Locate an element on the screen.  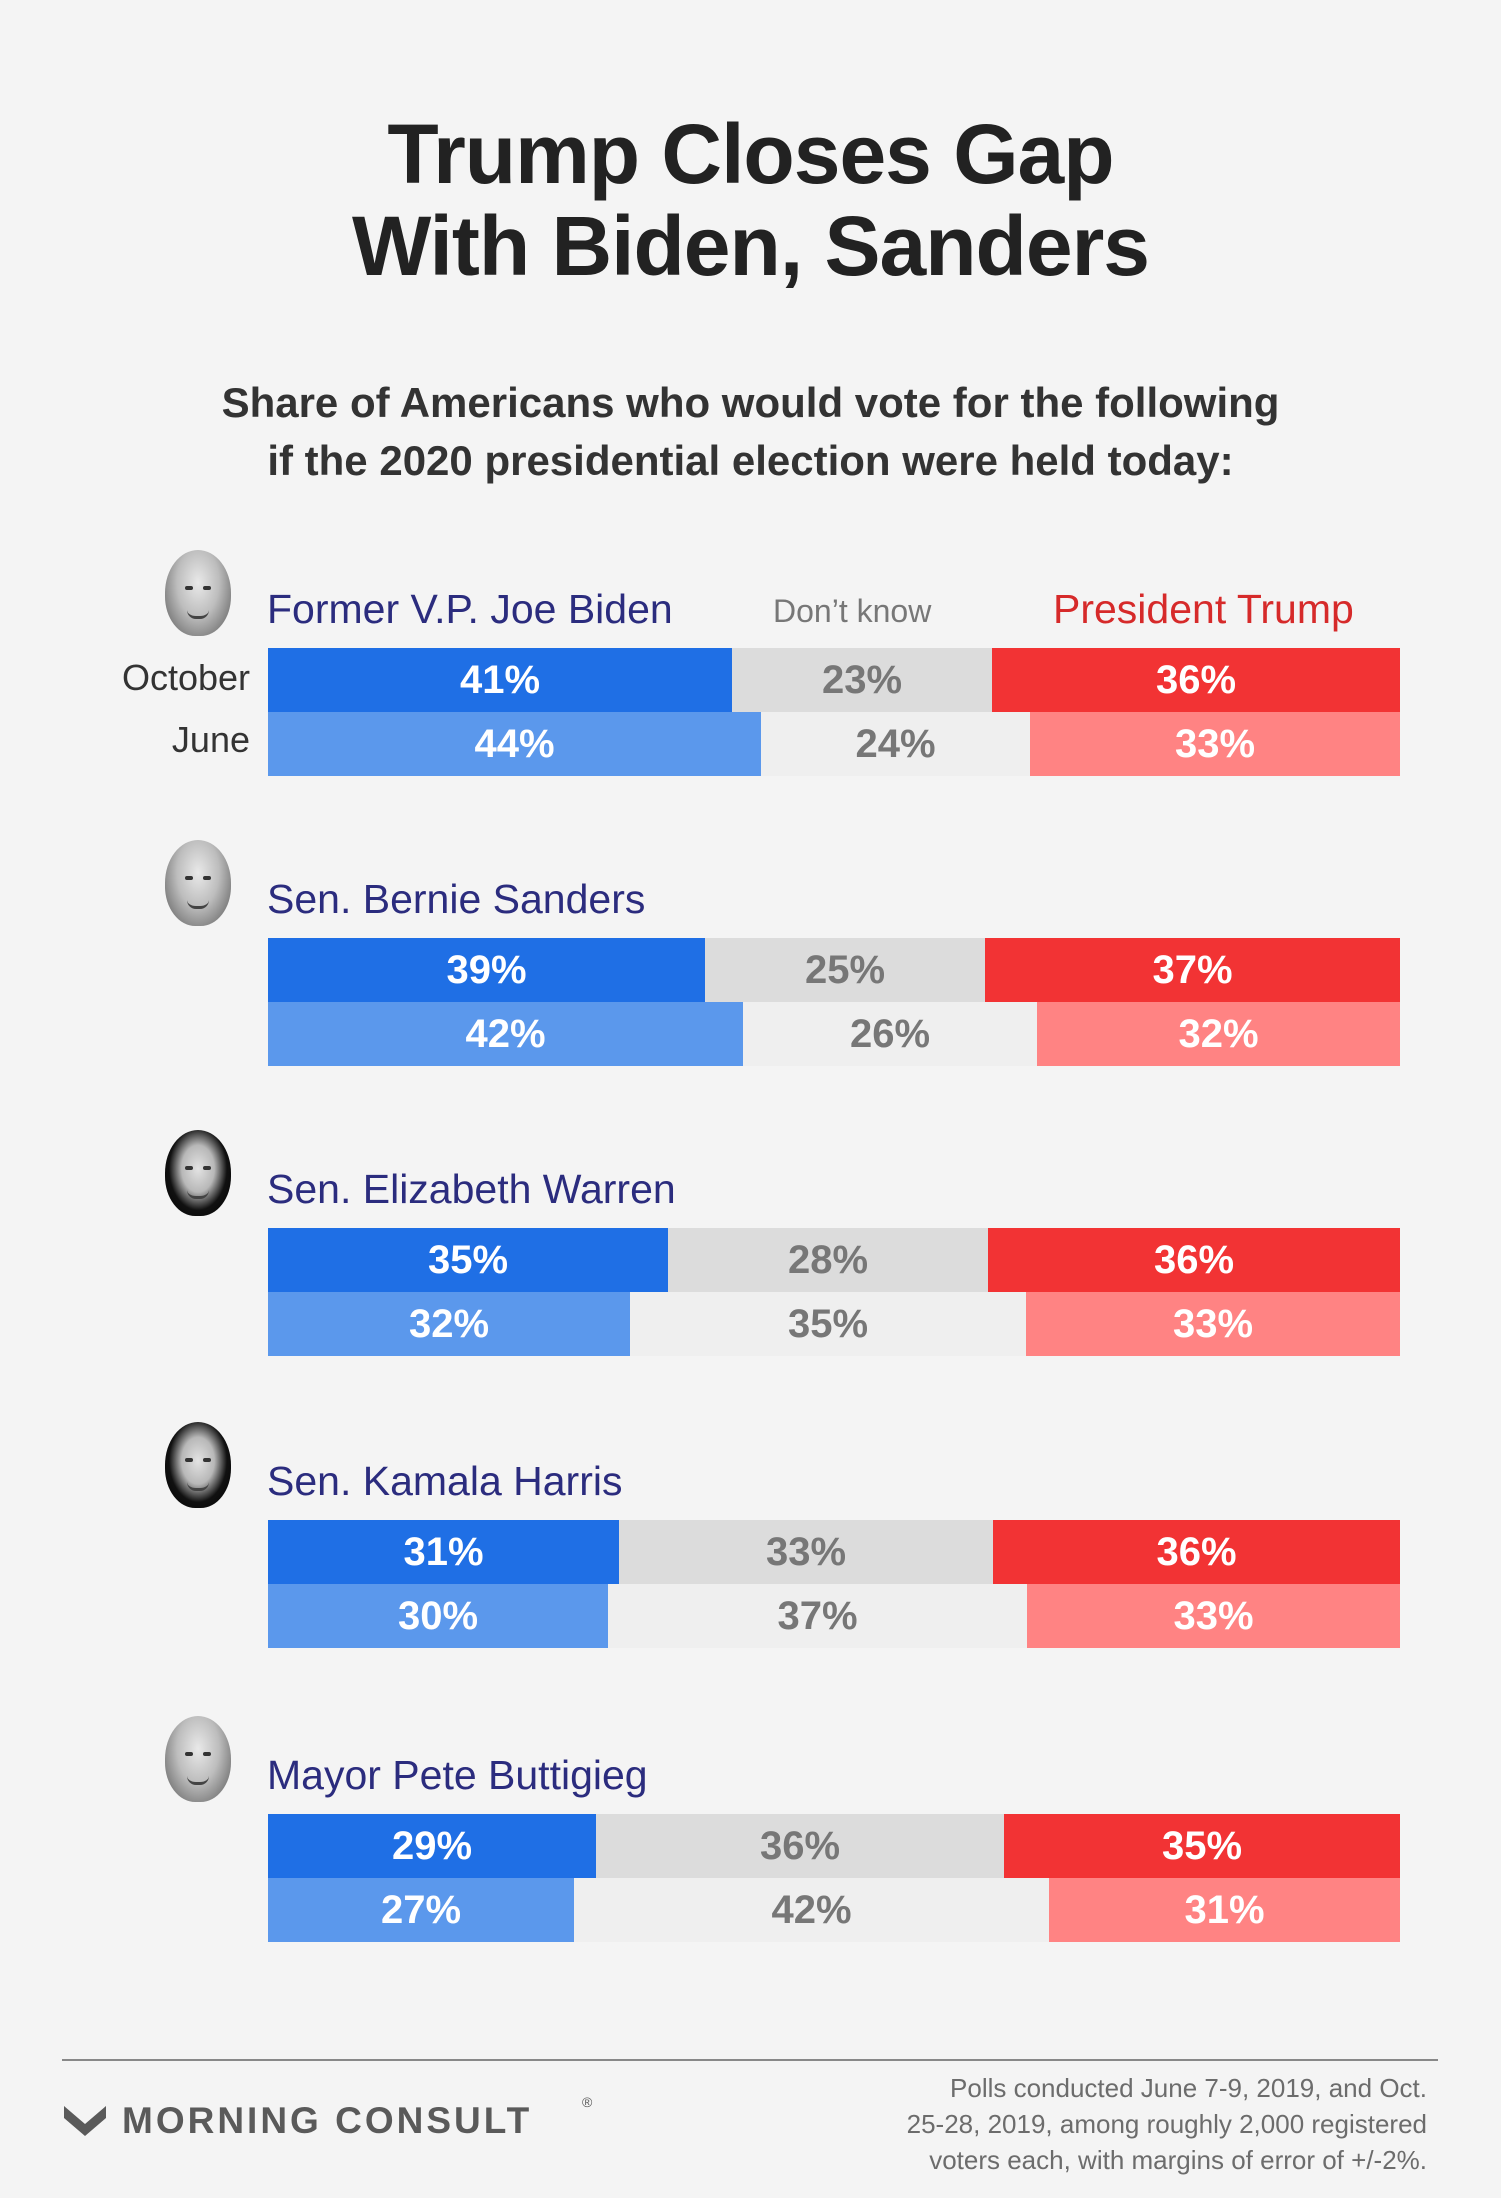
bar-row-biden-october: 41% 23% 36% is located at coordinates (834, 680).